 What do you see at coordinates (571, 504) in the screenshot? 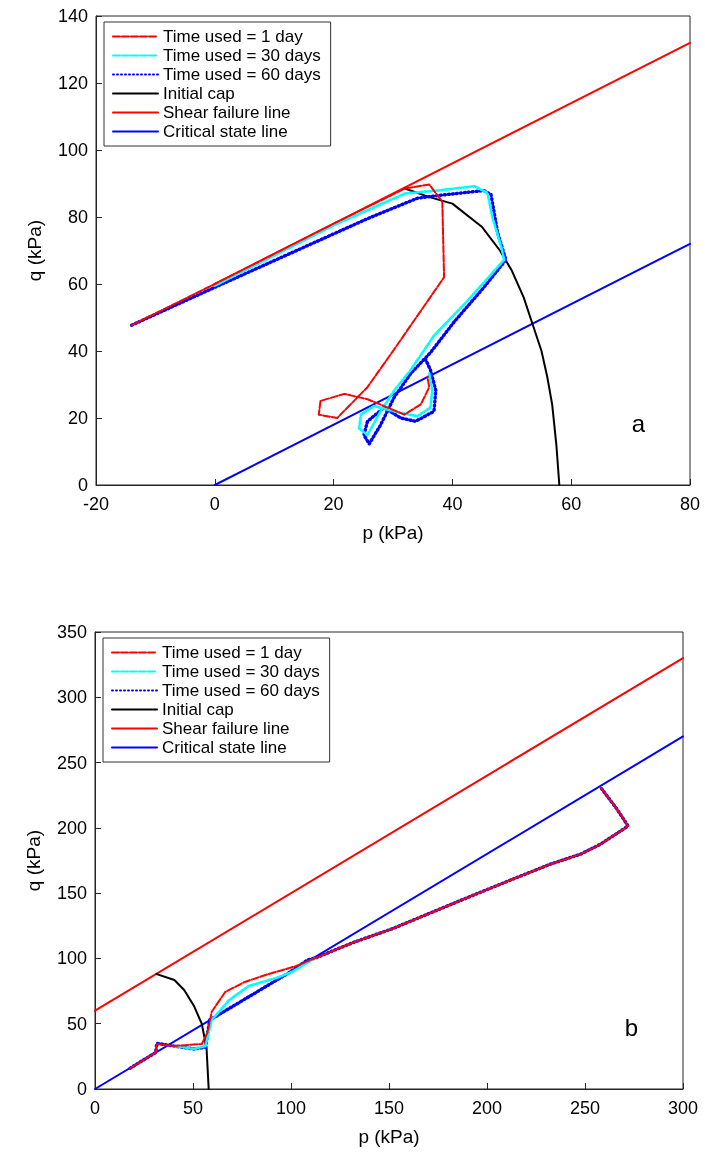
I see `x-tick-label: 60` at bounding box center [571, 504].